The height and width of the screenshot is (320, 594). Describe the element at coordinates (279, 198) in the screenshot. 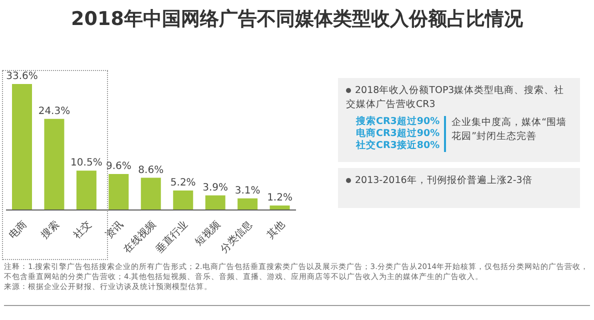

I see `data-label: 1.2%` at that location.